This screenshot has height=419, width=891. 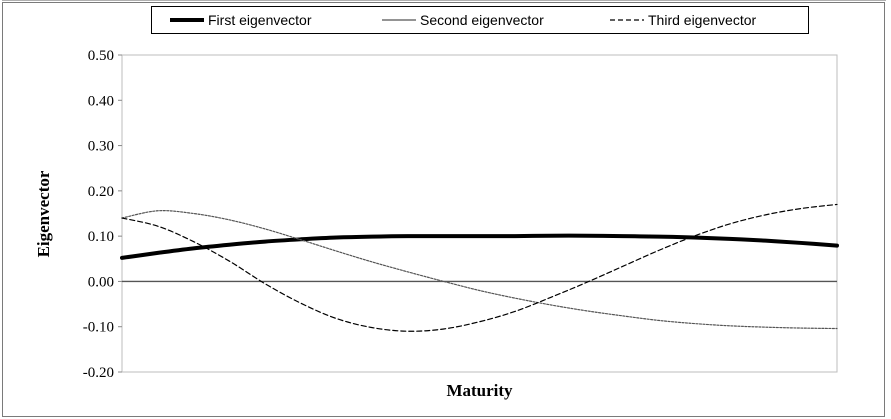 I want to click on legend-item-third: Third eigenvector, so click(x=683, y=20).